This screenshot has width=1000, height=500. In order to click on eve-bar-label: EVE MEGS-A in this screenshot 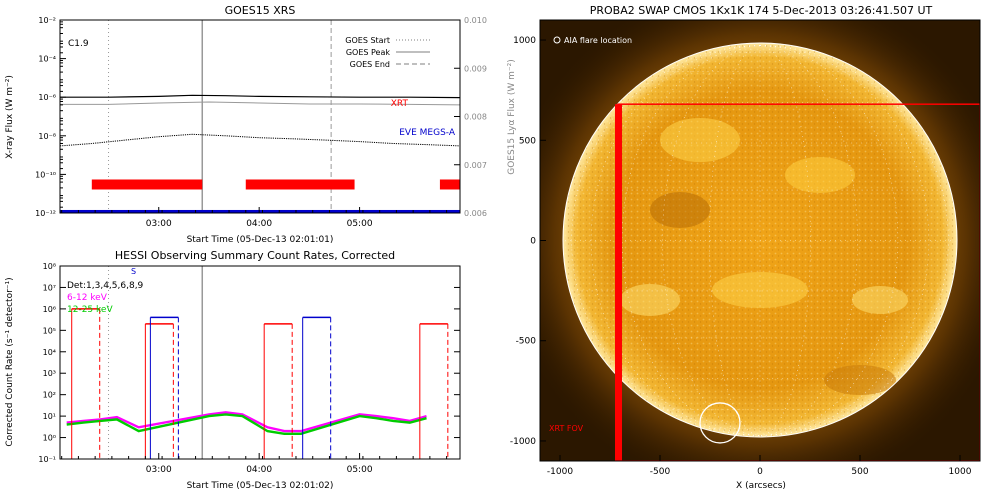, I will do `click(427, 133)`.